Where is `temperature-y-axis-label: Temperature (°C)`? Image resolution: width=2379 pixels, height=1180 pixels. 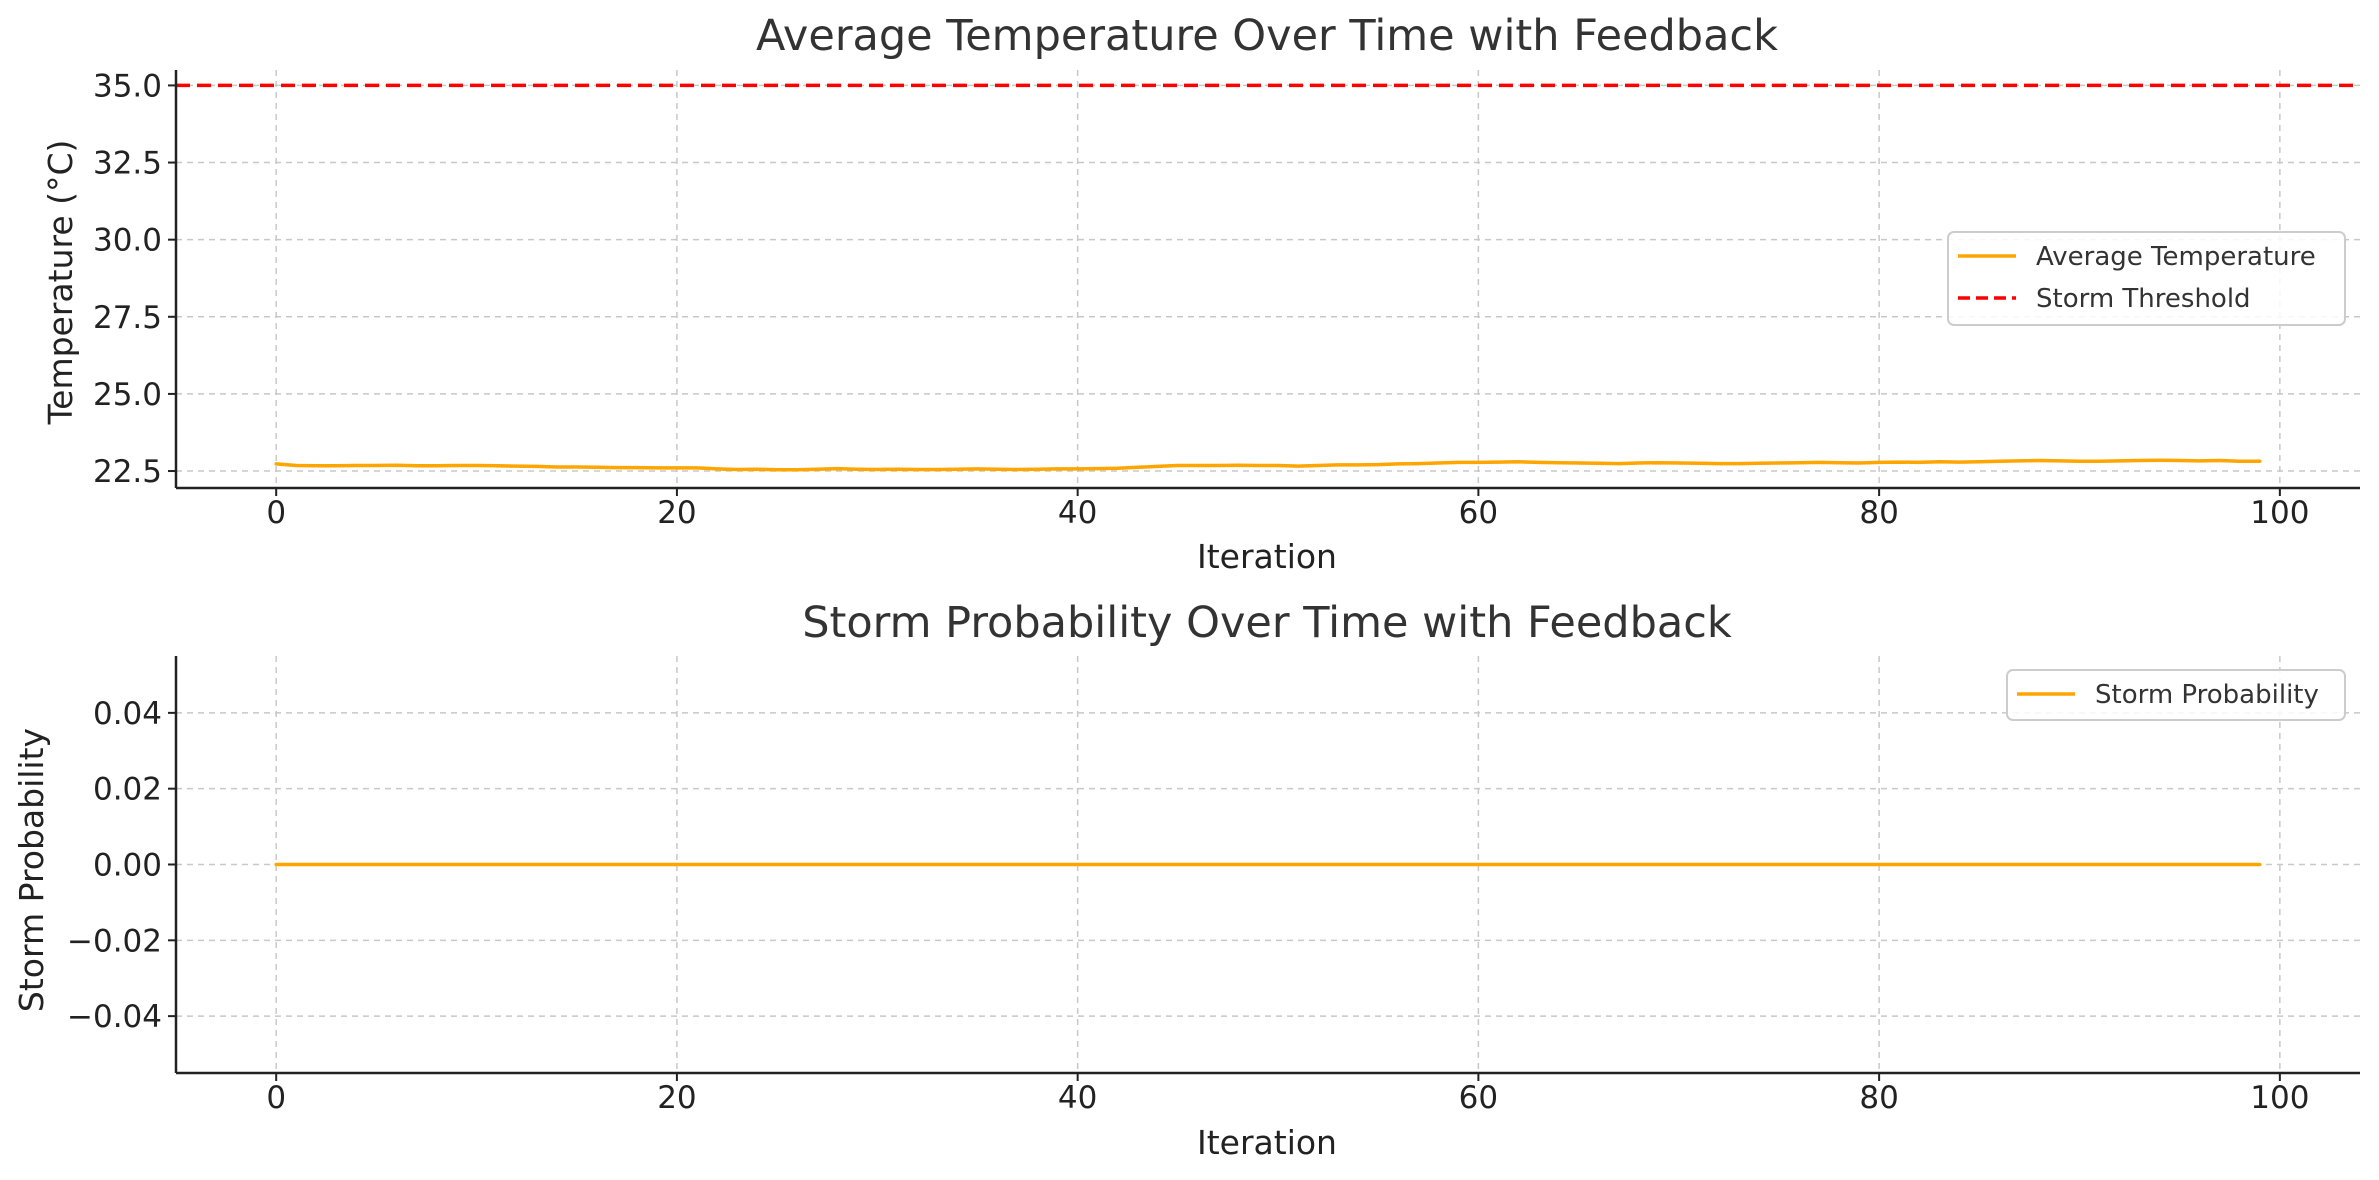 temperature-y-axis-label: Temperature (°C) is located at coordinates (60, 283).